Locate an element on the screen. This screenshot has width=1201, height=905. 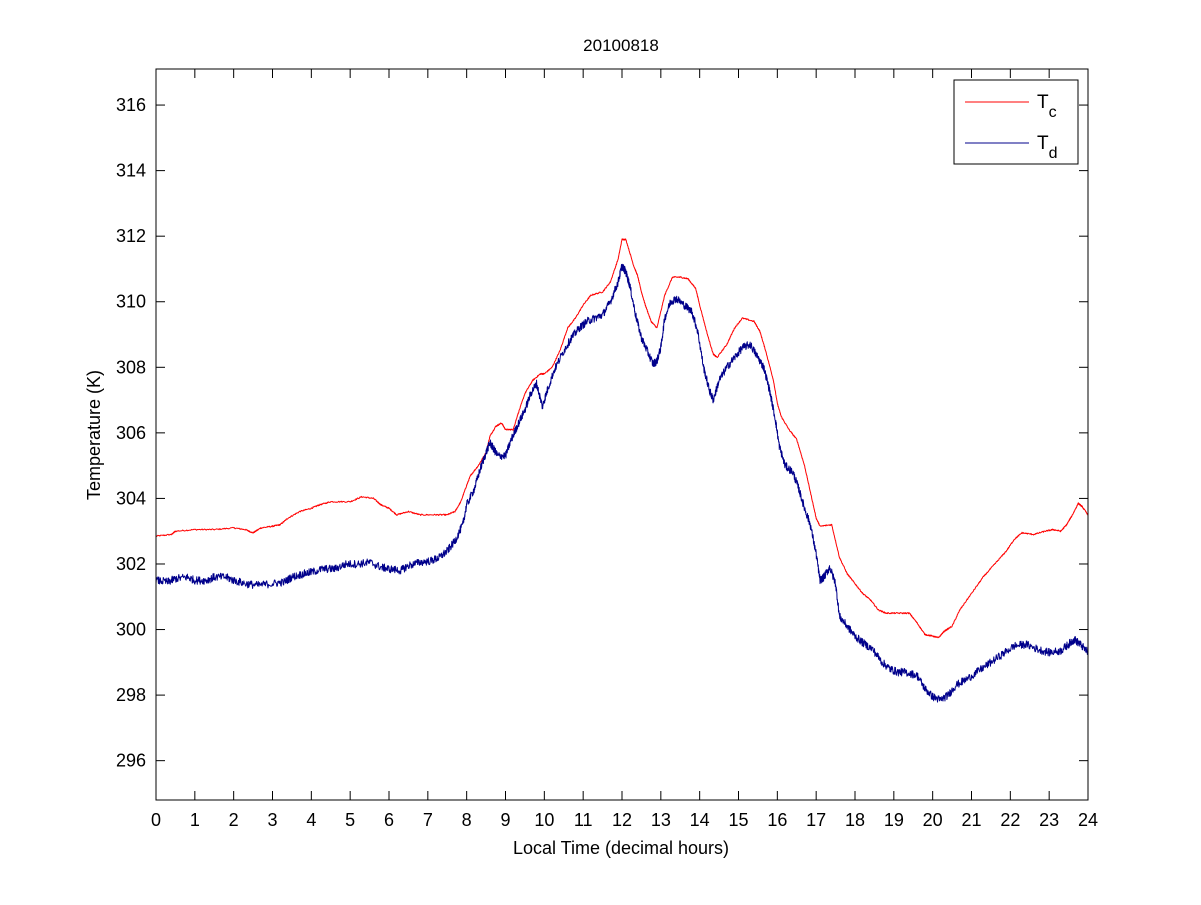
y-tick-label: 298 is located at coordinates (131, 695).